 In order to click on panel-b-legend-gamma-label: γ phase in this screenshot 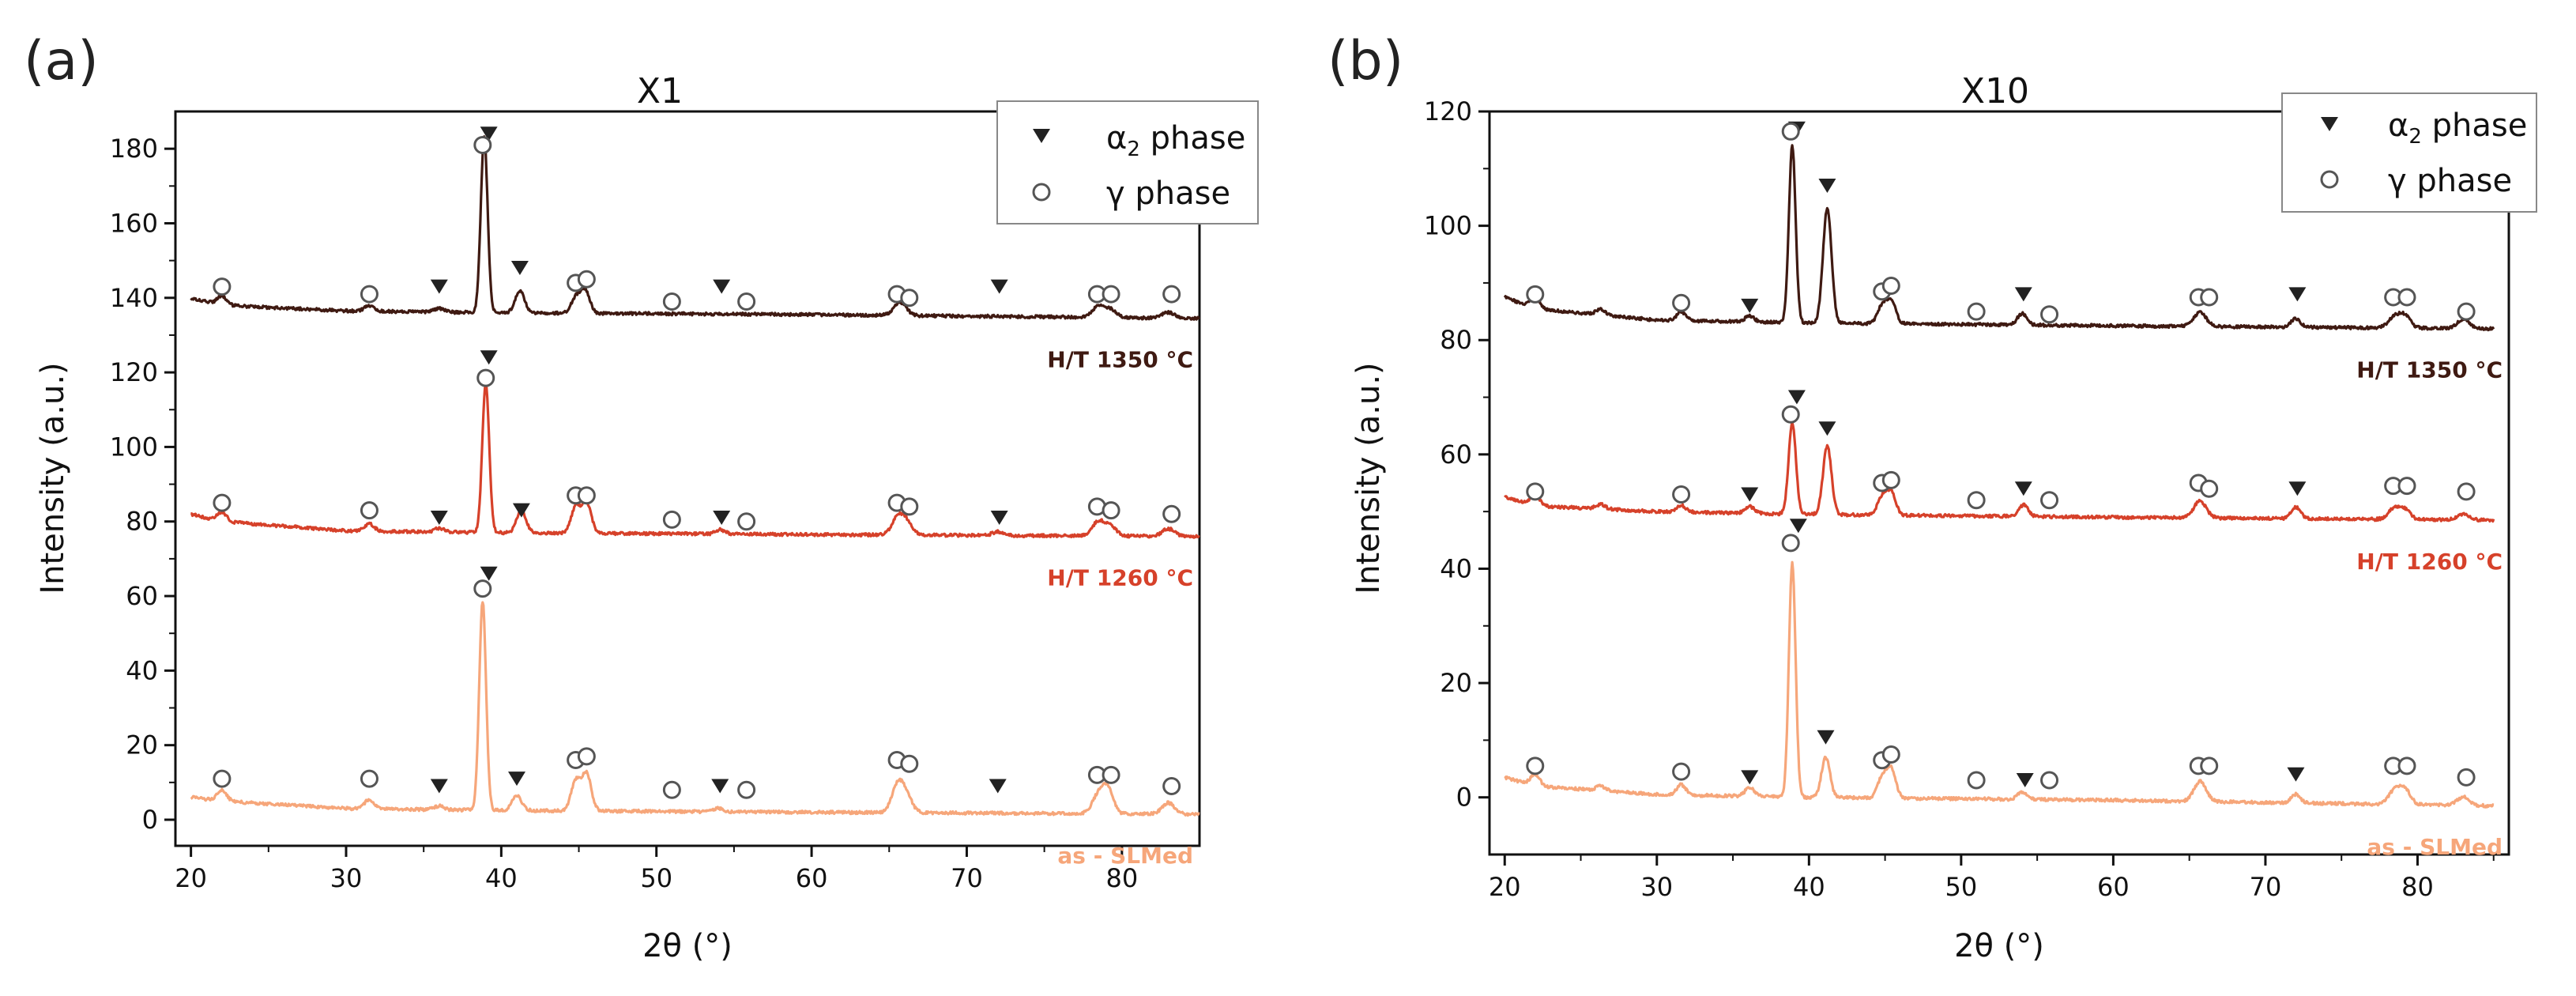, I will do `click(2450, 181)`.